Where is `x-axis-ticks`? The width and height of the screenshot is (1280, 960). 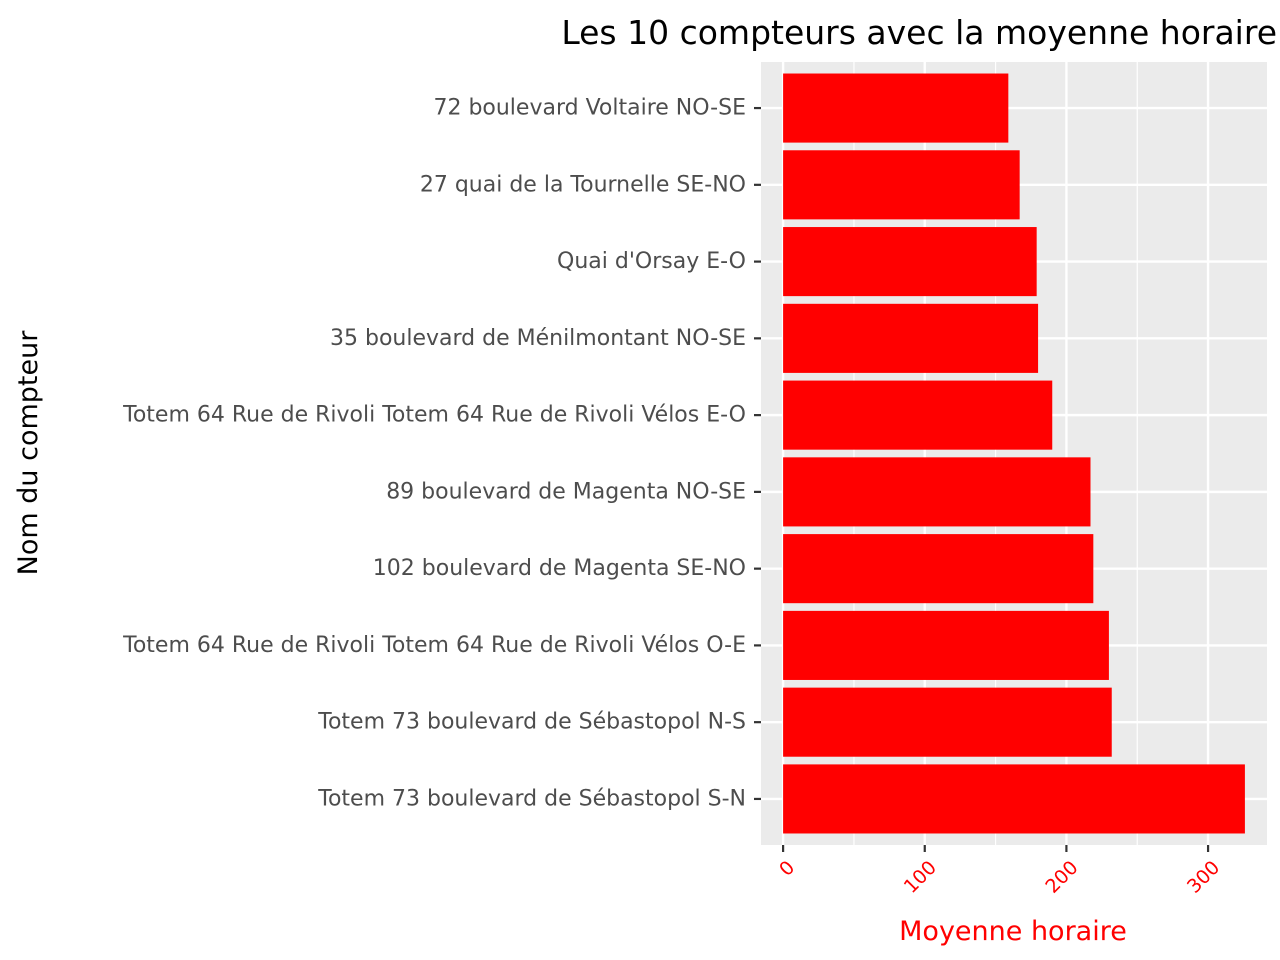
x-axis-ticks is located at coordinates (995, 848).